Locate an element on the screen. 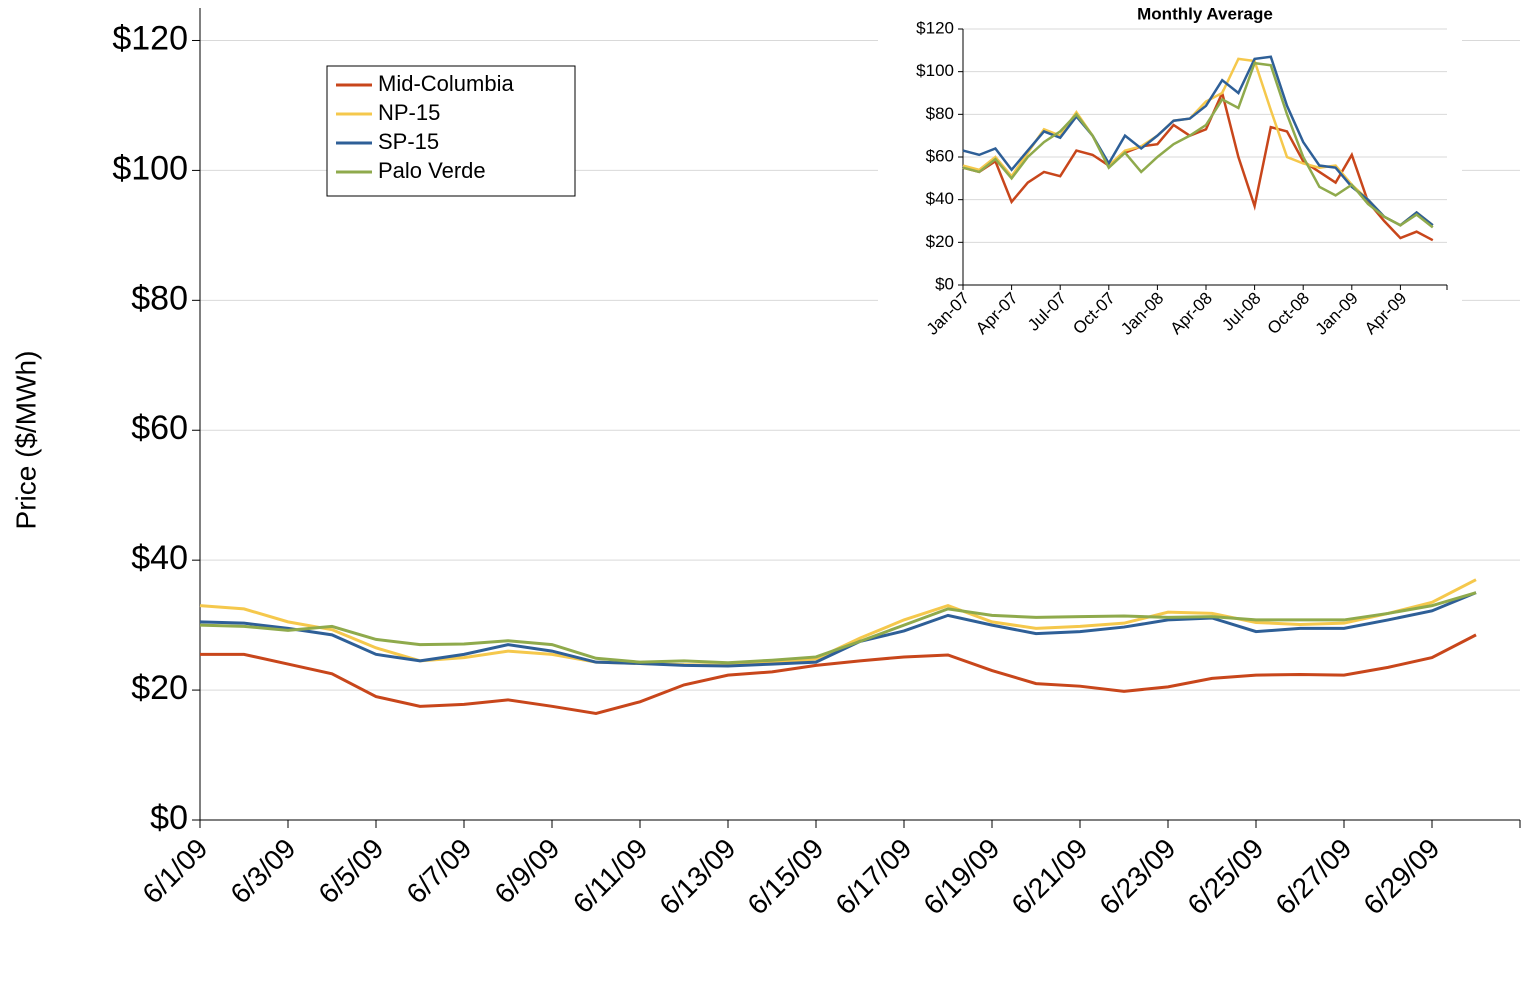 The height and width of the screenshot is (987, 1524). legend-label: Mid-Columbia is located at coordinates (446, 83).